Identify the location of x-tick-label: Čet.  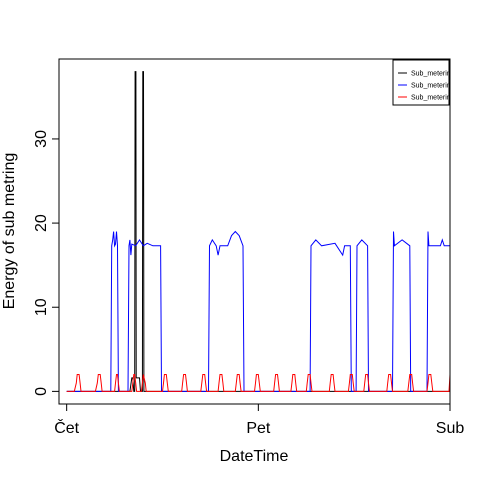
(66, 427).